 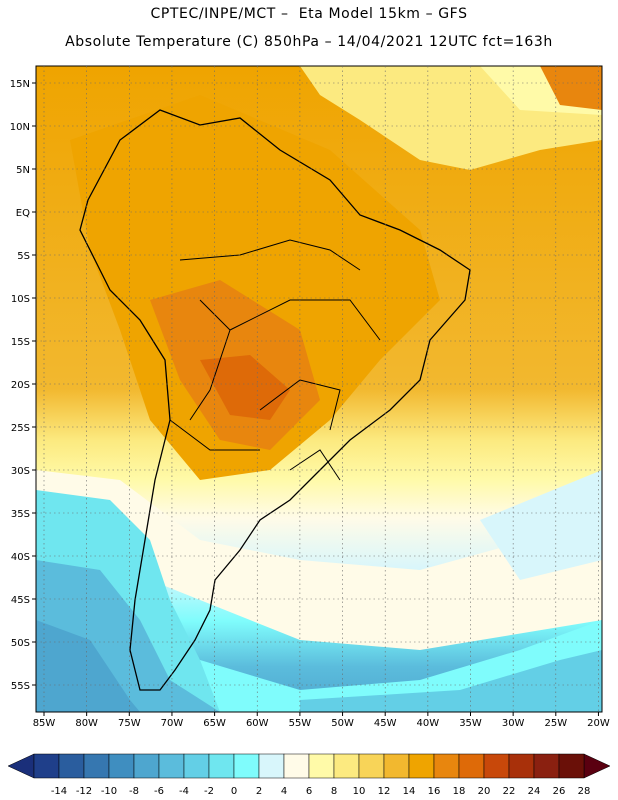 What do you see at coordinates (20, 471) in the screenshot?
I see `latitude-label: 30S` at bounding box center [20, 471].